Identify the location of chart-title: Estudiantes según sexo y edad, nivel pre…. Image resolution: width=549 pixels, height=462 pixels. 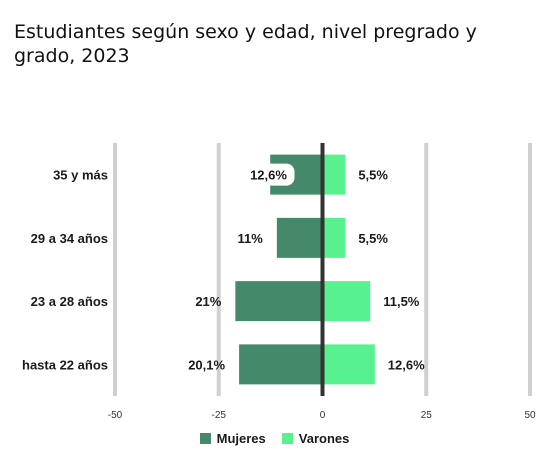
(245, 44).